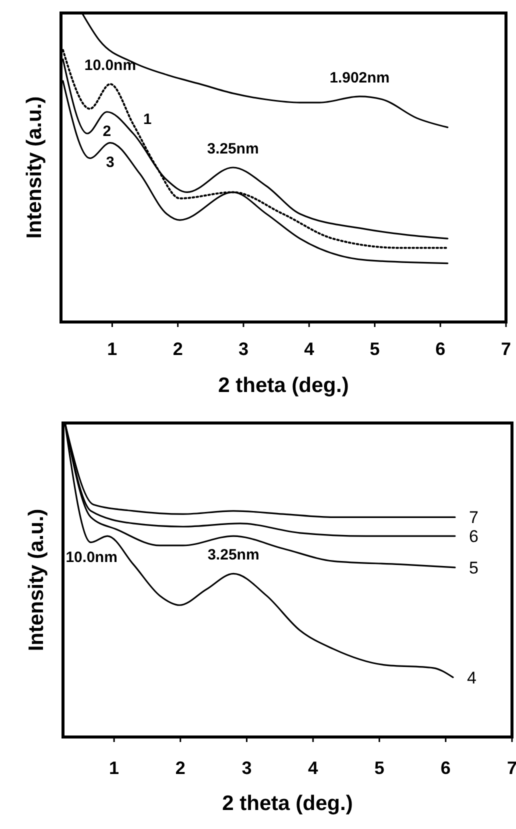 The width and height of the screenshot is (516, 829). What do you see at coordinates (360, 77) in the screenshot?
I see `annotation: 1.902nm` at bounding box center [360, 77].